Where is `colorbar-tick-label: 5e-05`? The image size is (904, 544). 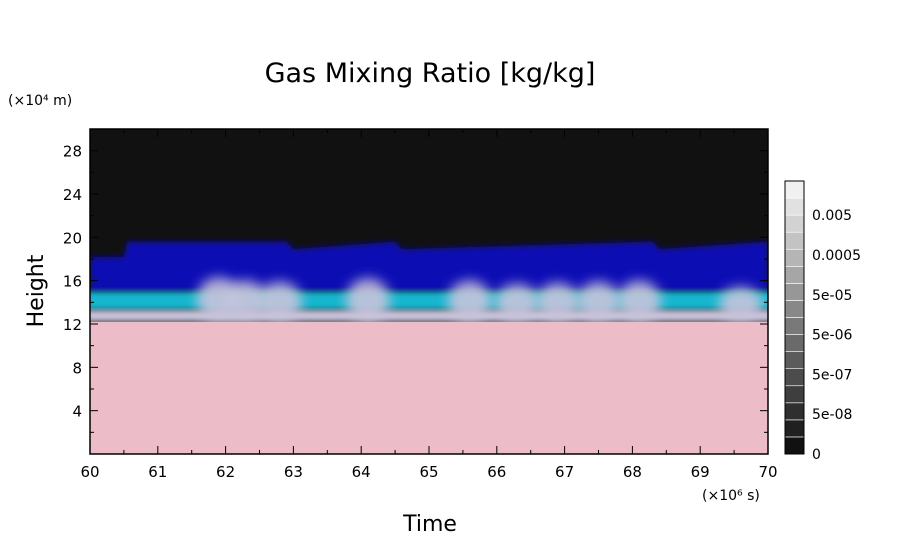
colorbar-tick-label: 5e-05 is located at coordinates (832, 296).